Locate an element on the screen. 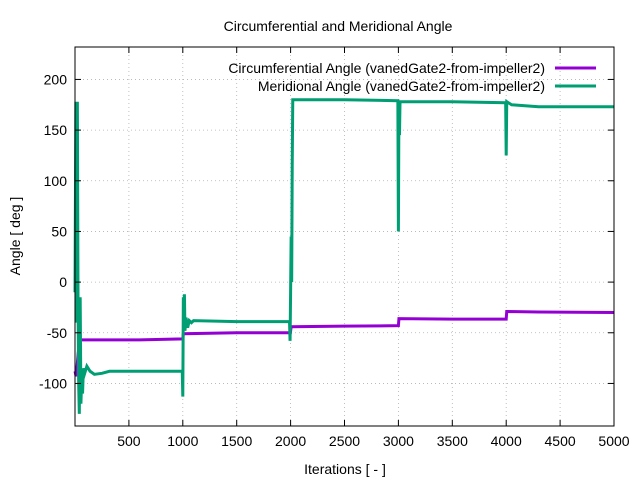 Image resolution: width=640 pixels, height=480 pixels. x-tick-label: 3000 is located at coordinates (398, 441).